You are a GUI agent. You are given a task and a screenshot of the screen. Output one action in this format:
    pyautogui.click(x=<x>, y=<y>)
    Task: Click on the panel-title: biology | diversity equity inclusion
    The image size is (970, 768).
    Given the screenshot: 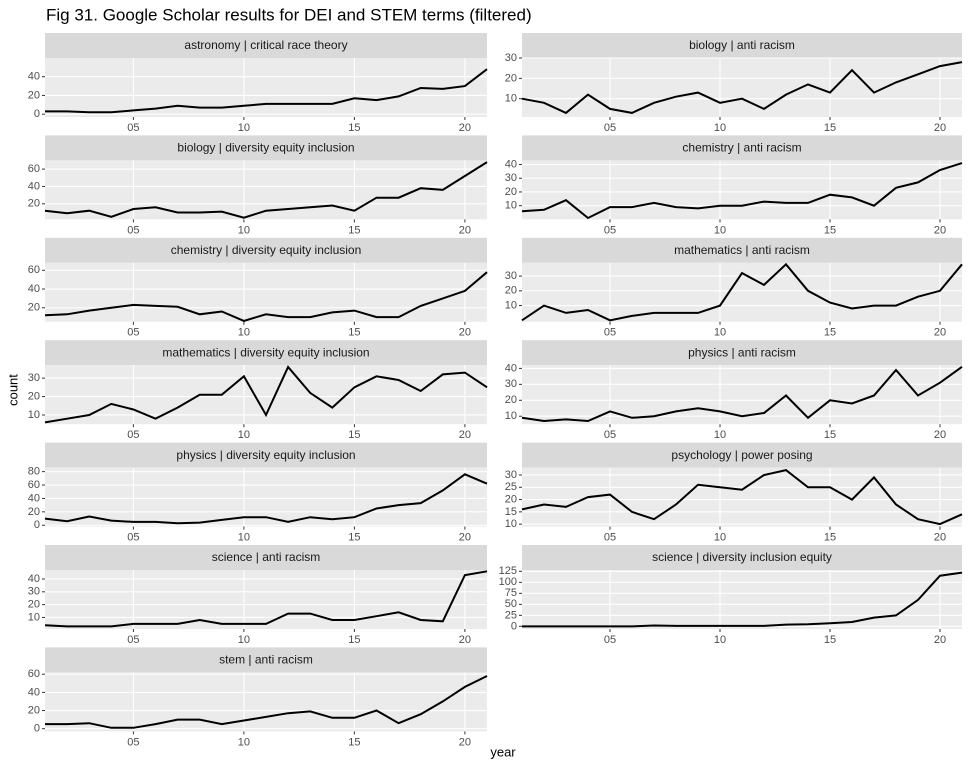 What is the action you would take?
    pyautogui.click(x=265, y=148)
    